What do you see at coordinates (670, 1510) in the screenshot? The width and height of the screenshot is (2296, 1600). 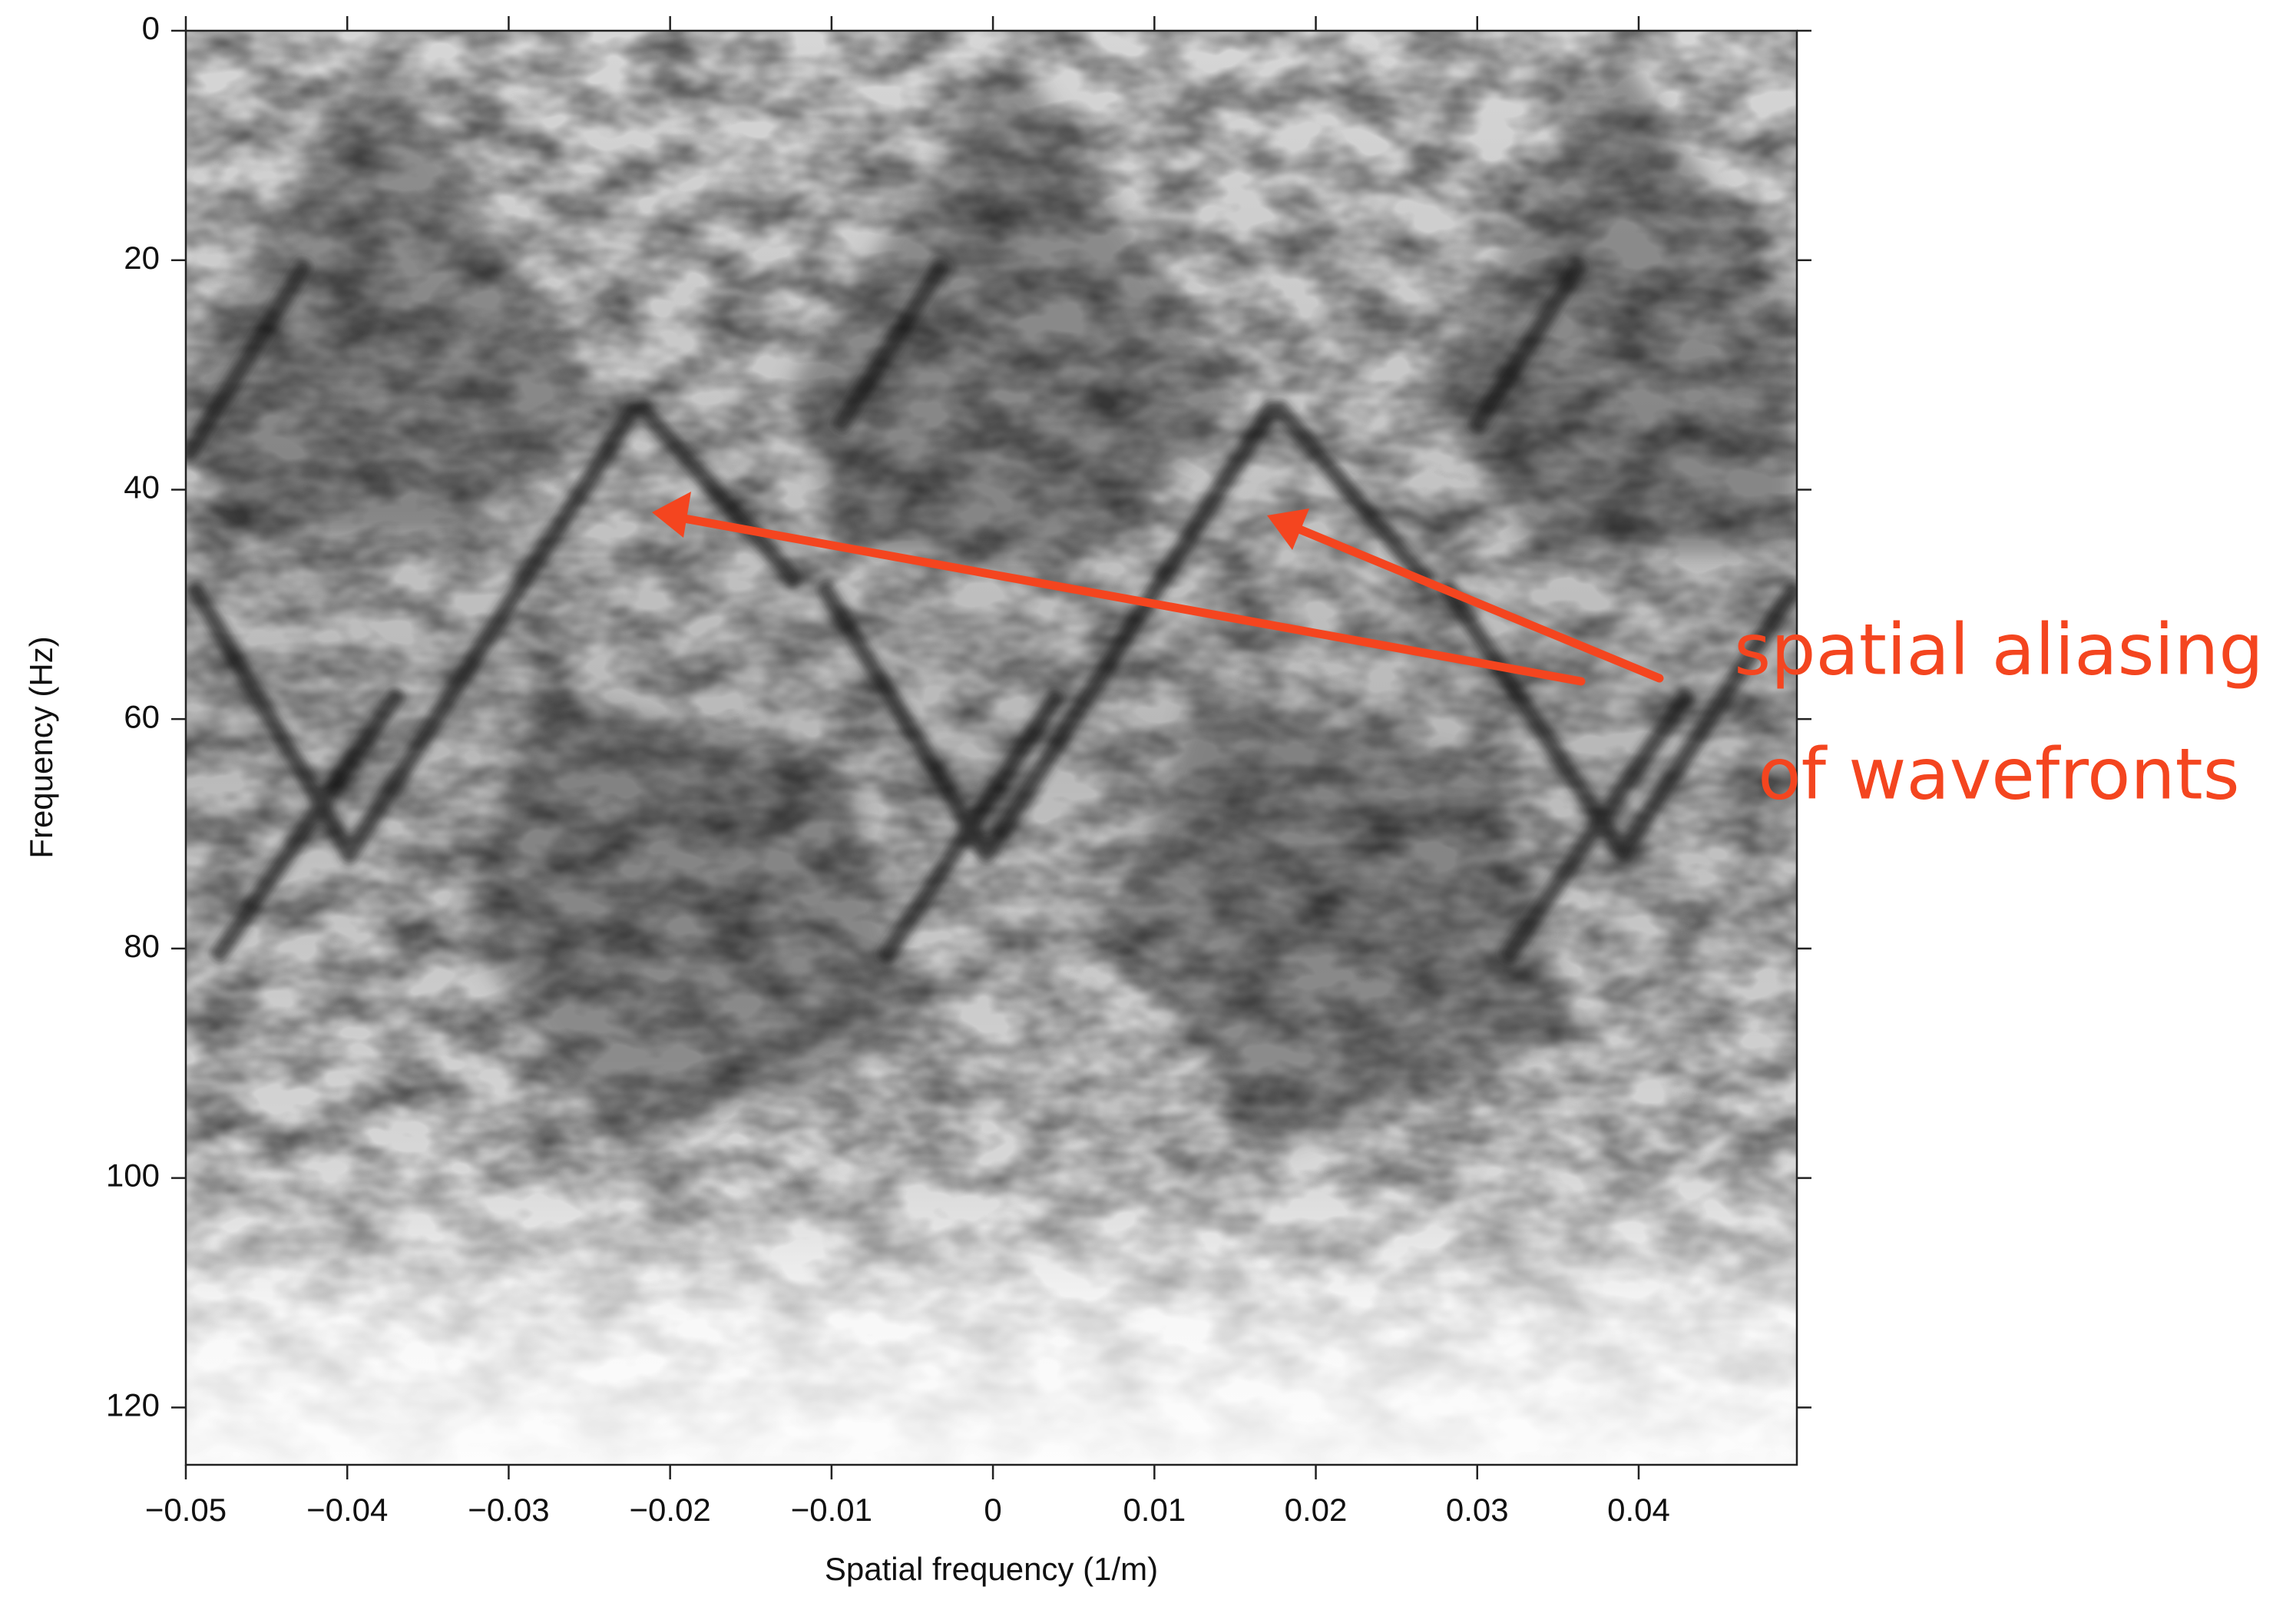 I see `x-tick-label: −0.02` at bounding box center [670, 1510].